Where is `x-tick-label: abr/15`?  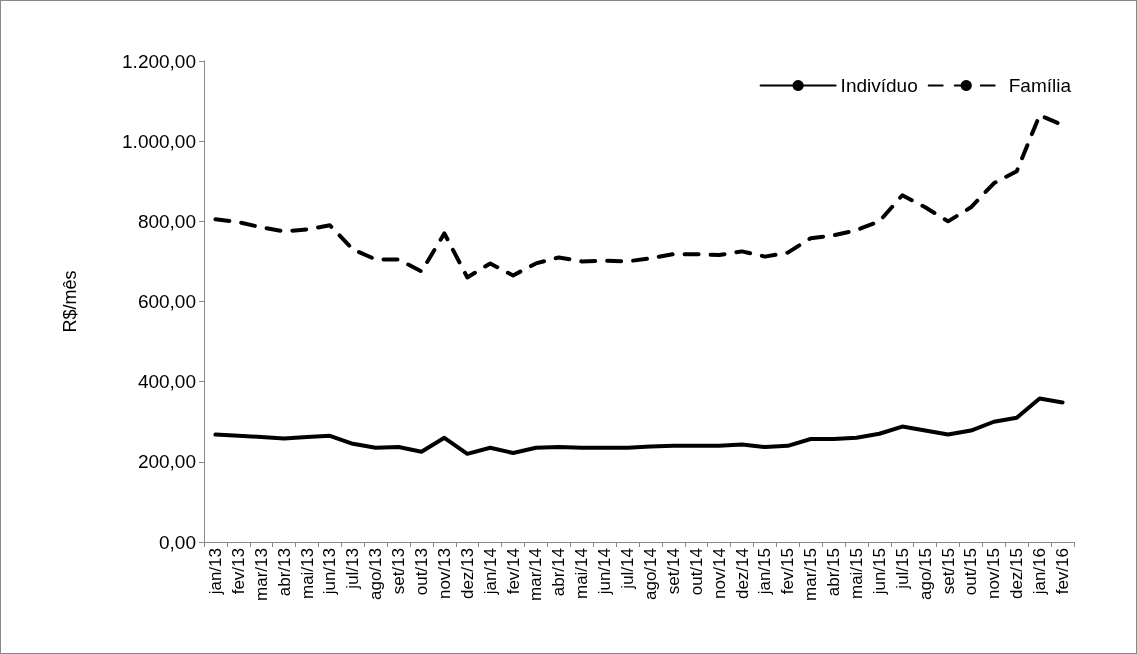
x-tick-label: abr/15 is located at coordinates (834, 572).